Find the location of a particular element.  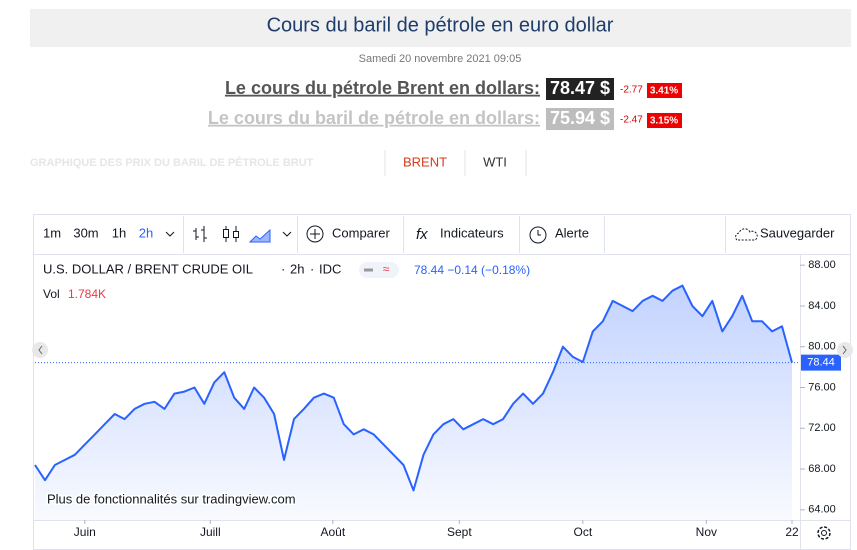

volume-label: Vol is located at coordinates (51, 294).